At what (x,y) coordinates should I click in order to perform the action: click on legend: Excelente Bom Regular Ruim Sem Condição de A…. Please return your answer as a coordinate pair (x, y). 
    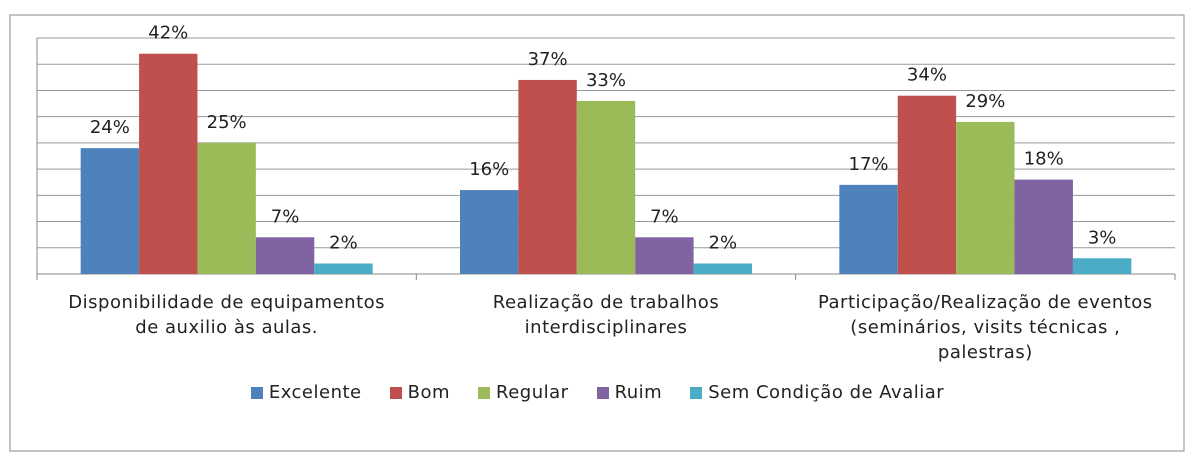
    Looking at the image, I should click on (597, 392).